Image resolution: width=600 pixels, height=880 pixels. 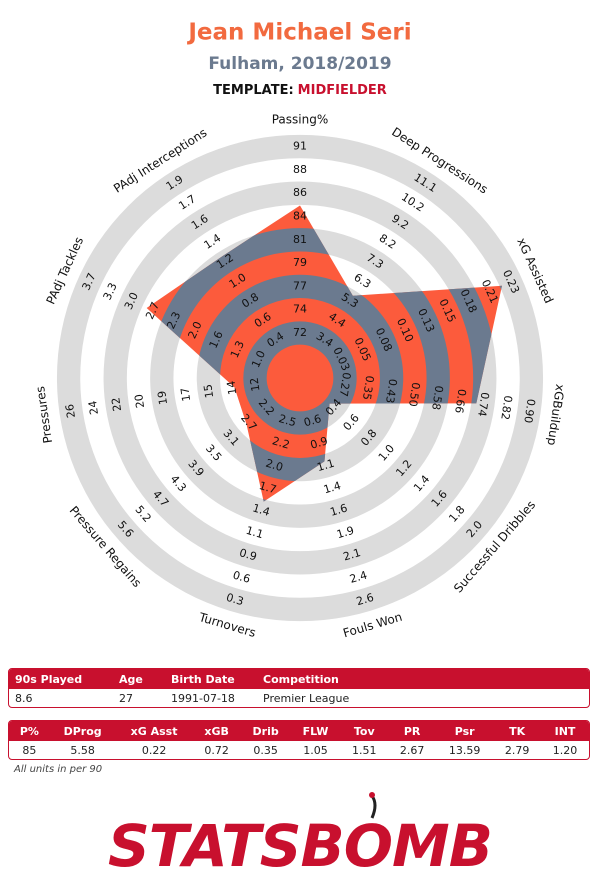 What do you see at coordinates (82, 731) in the screenshot?
I see `header-cell: DProg` at bounding box center [82, 731].